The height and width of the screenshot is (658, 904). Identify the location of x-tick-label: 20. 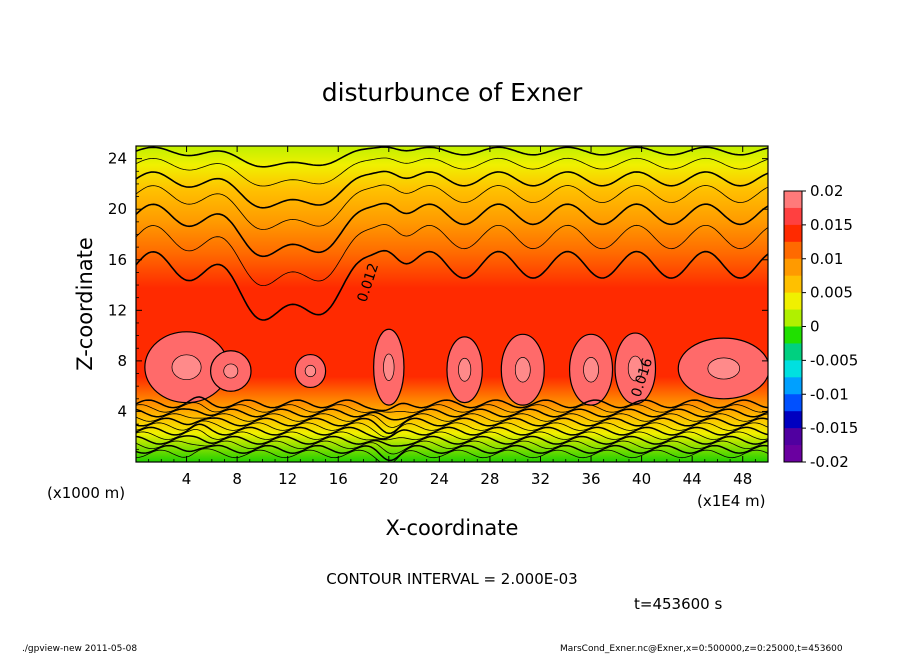
(388, 479).